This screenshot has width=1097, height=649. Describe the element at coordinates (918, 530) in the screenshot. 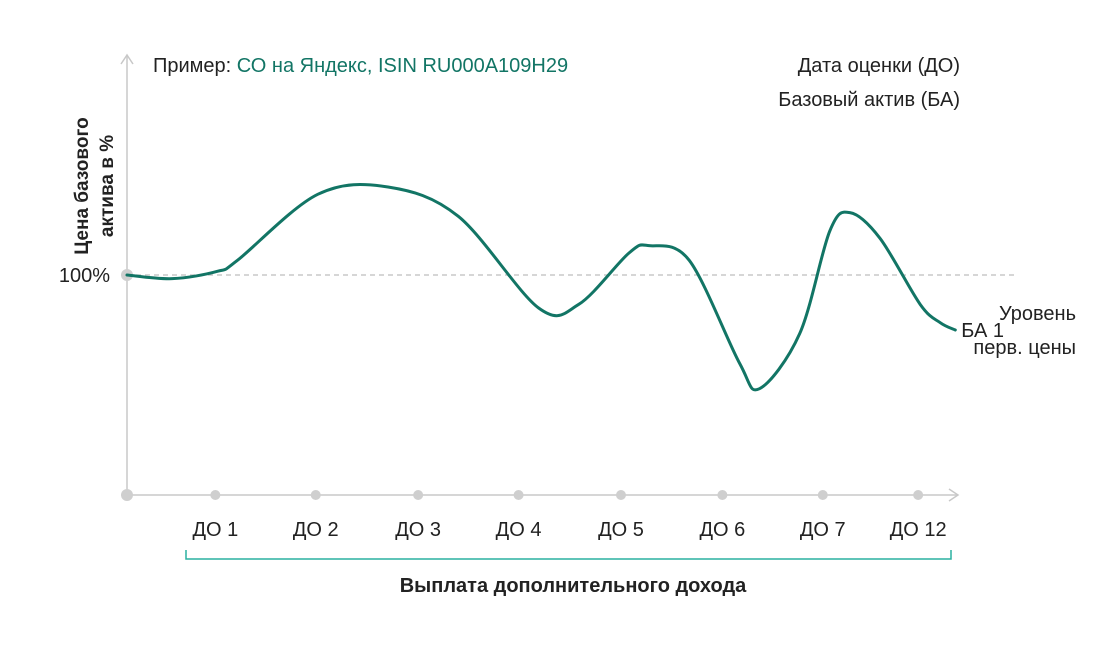

I see `x-tick-label-8: ДО 12` at that location.